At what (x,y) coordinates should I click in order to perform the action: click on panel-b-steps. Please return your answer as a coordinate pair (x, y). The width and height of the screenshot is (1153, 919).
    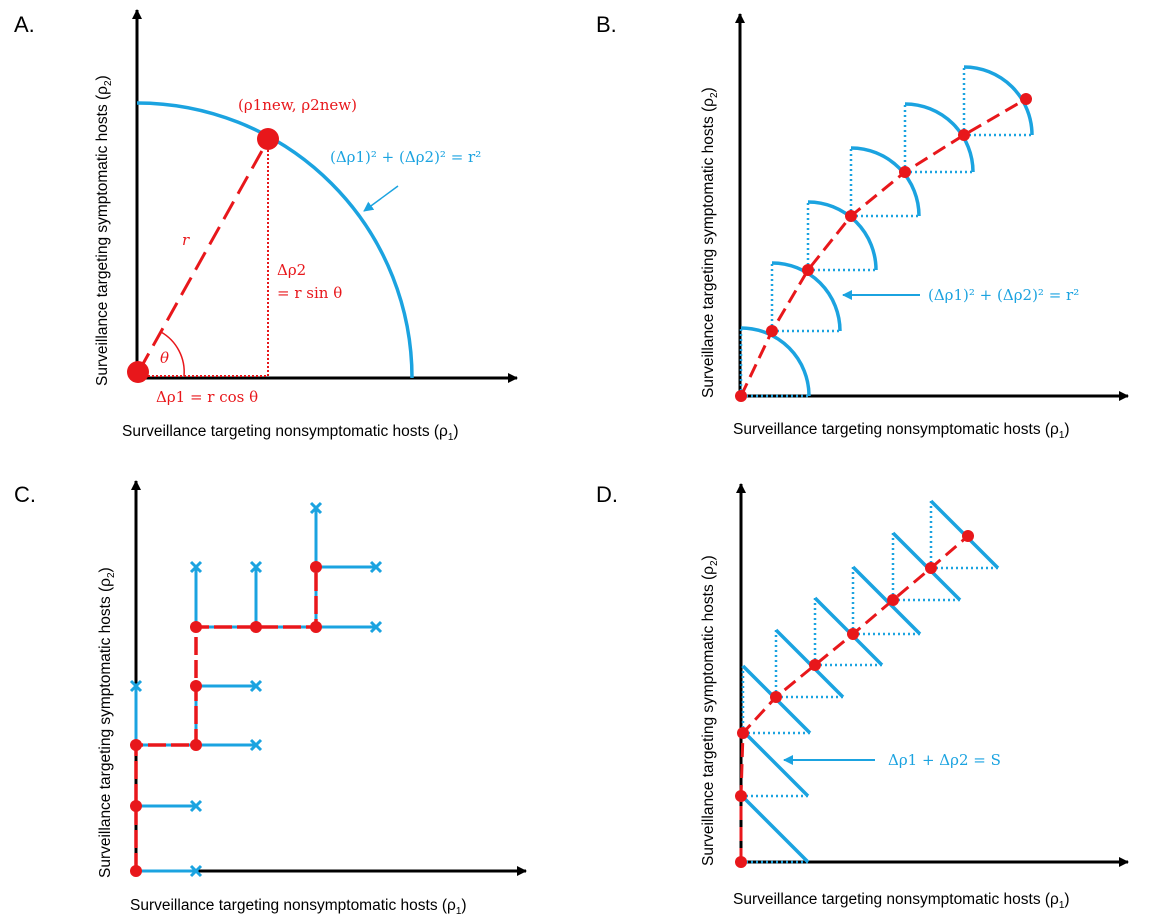
    Looking at the image, I should click on (884, 233).